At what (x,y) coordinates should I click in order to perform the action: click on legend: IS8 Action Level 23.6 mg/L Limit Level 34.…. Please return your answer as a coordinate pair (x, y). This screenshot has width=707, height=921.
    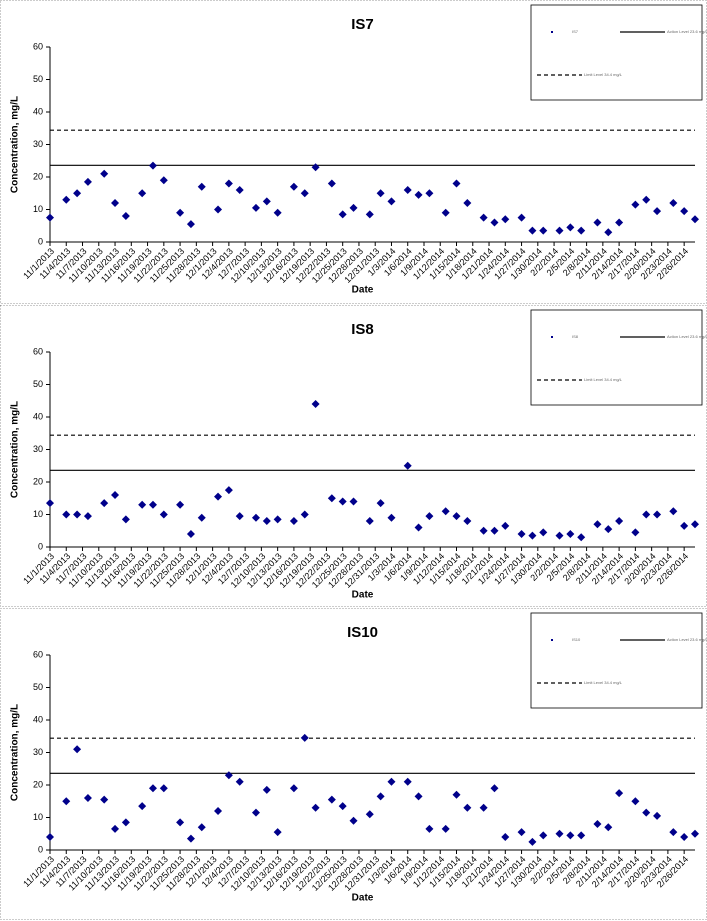
    Looking at the image, I should click on (618, 357).